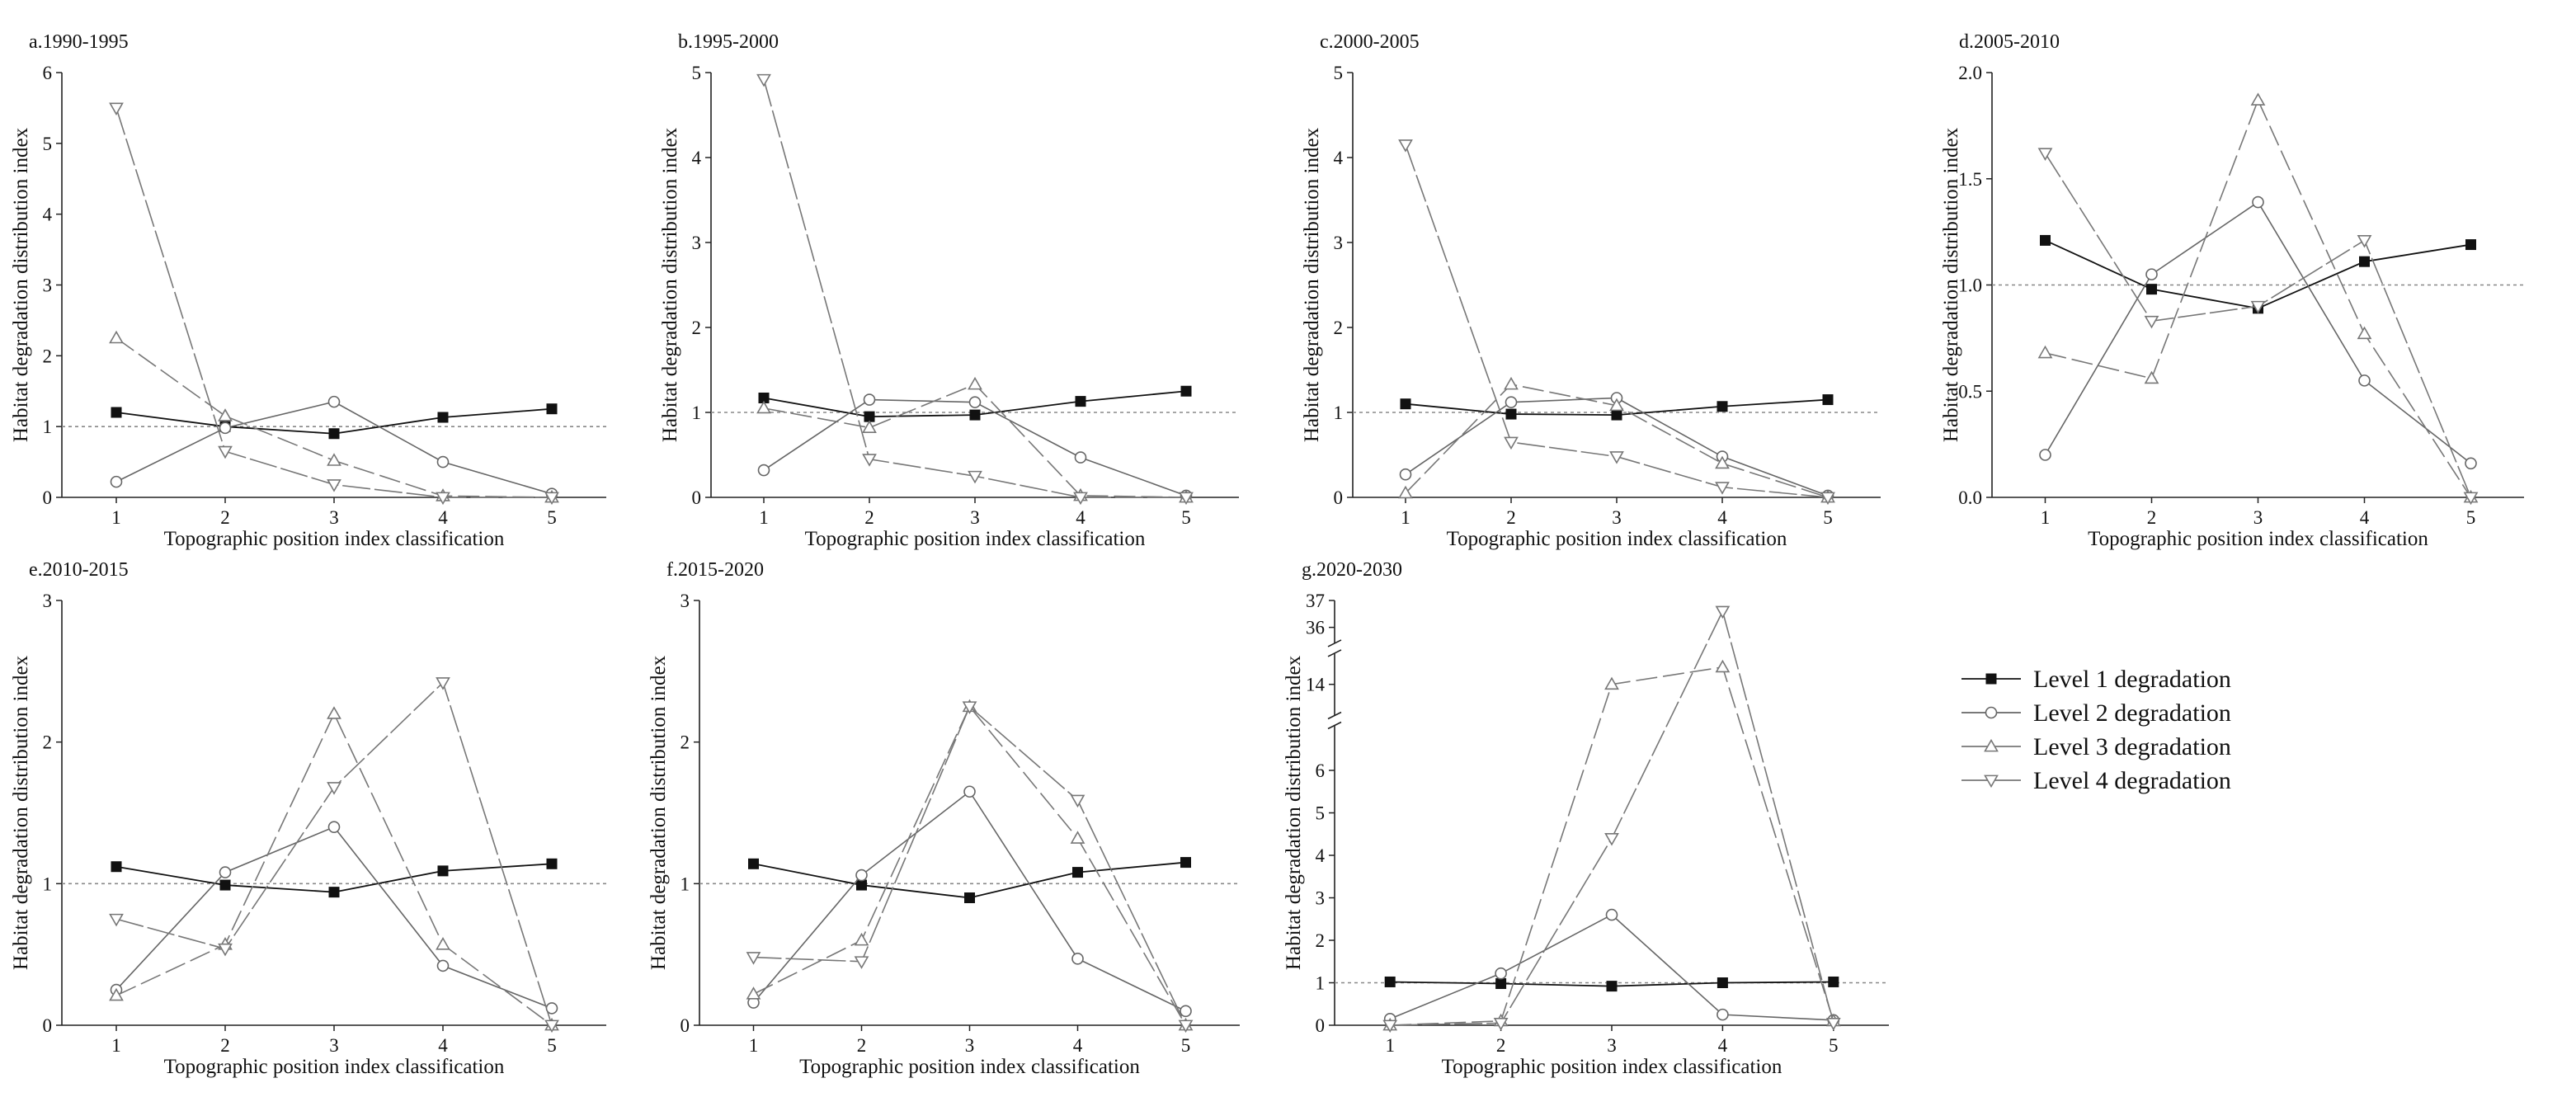  What do you see at coordinates (2132, 746) in the screenshot?
I see `legend-label: Level 3 degradation` at bounding box center [2132, 746].